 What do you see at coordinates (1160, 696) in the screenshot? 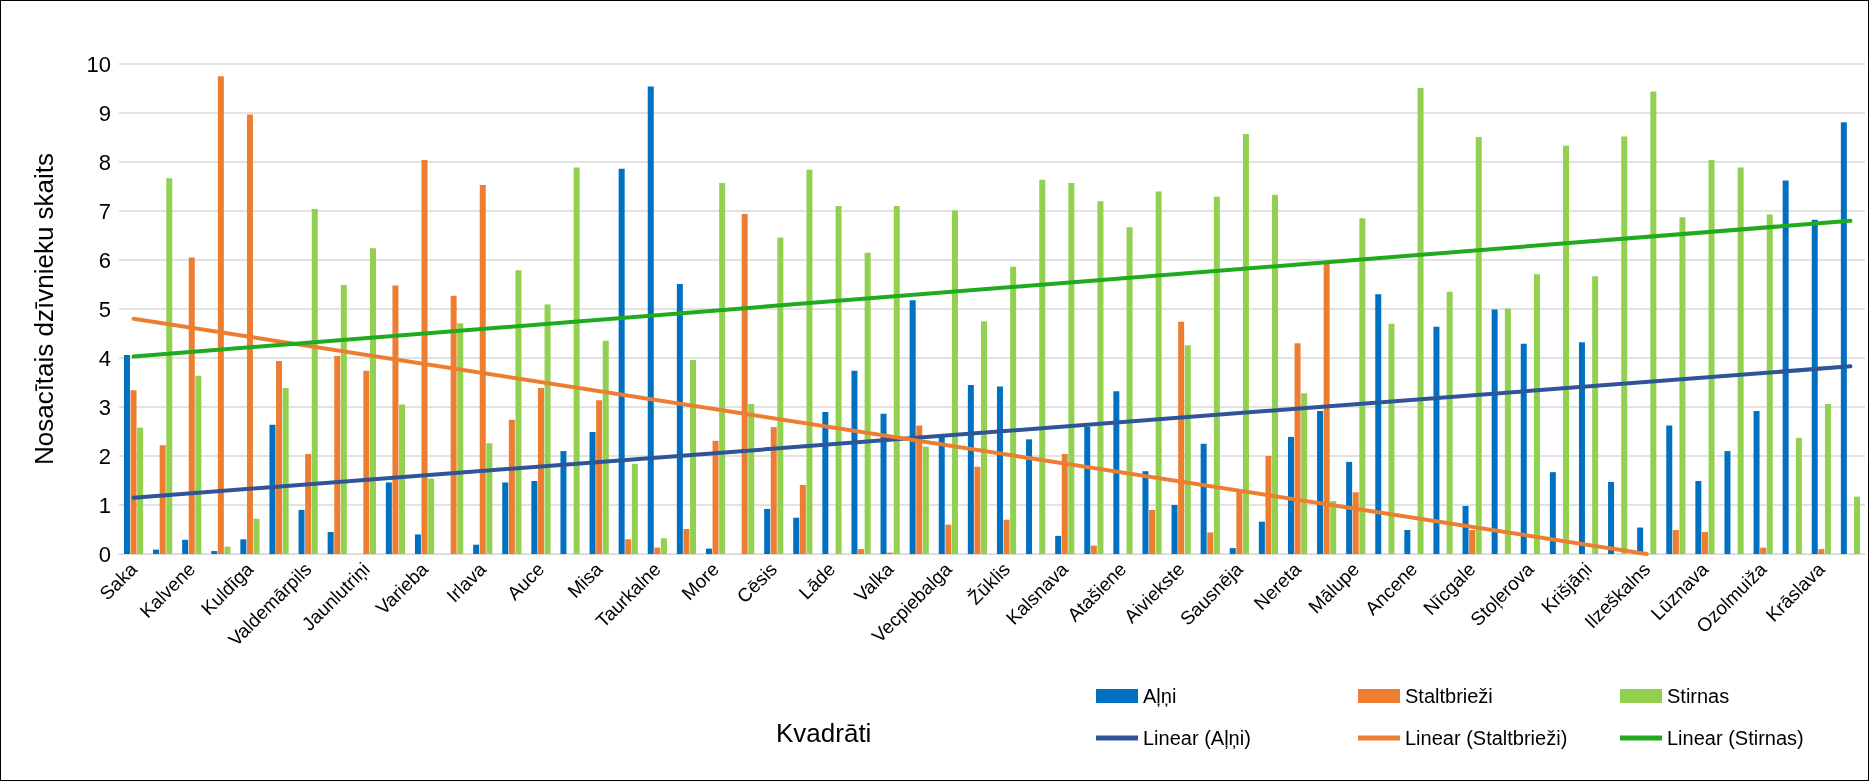
I see `legend-label: Aļņi` at bounding box center [1160, 696].